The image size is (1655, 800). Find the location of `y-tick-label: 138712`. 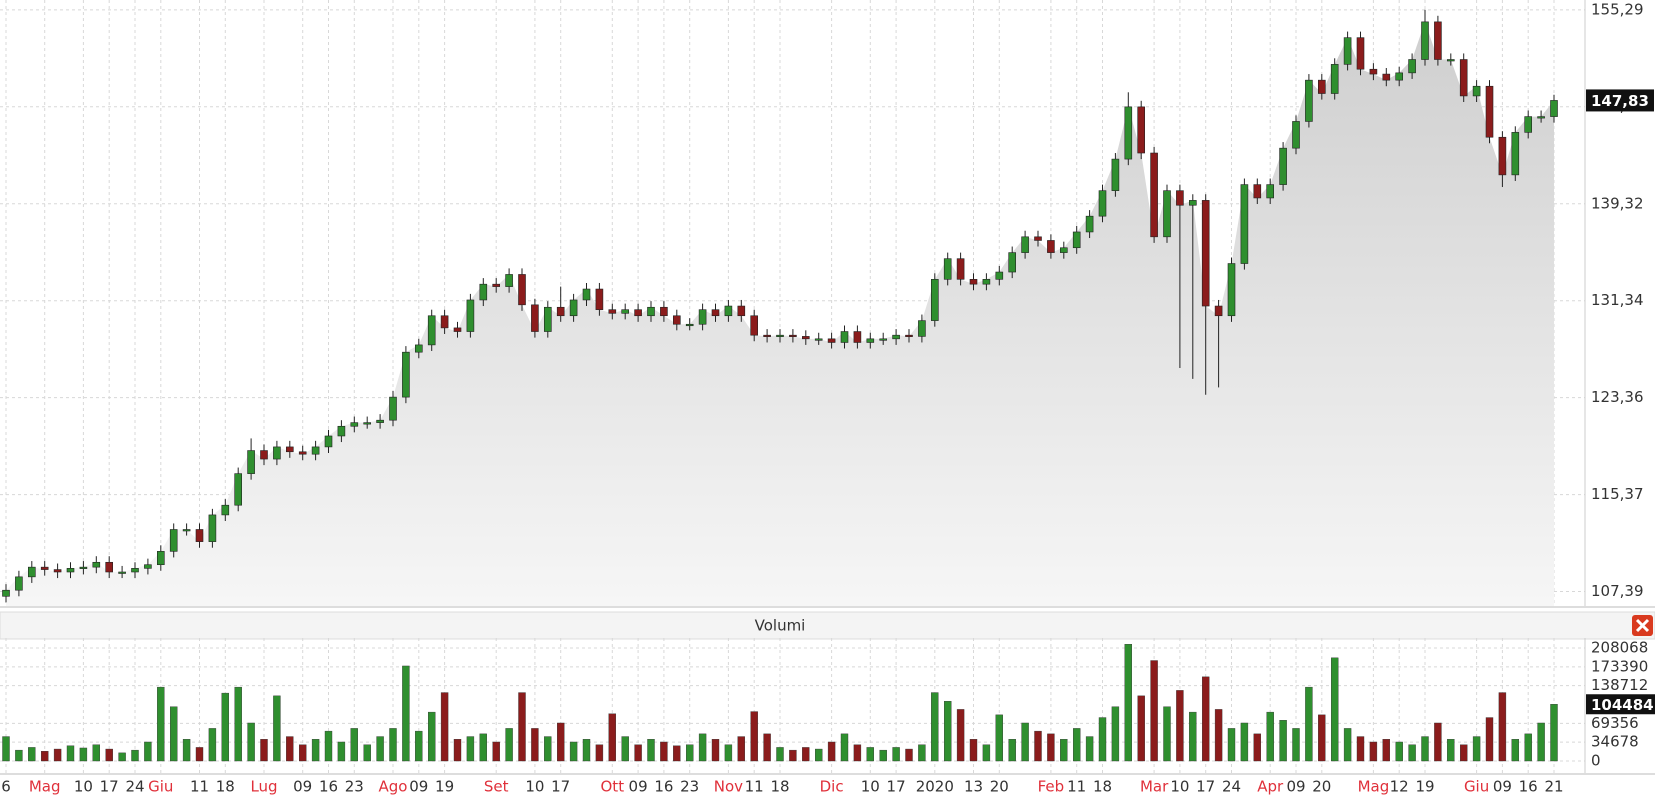

y-tick-label: 138712 is located at coordinates (1619, 685).